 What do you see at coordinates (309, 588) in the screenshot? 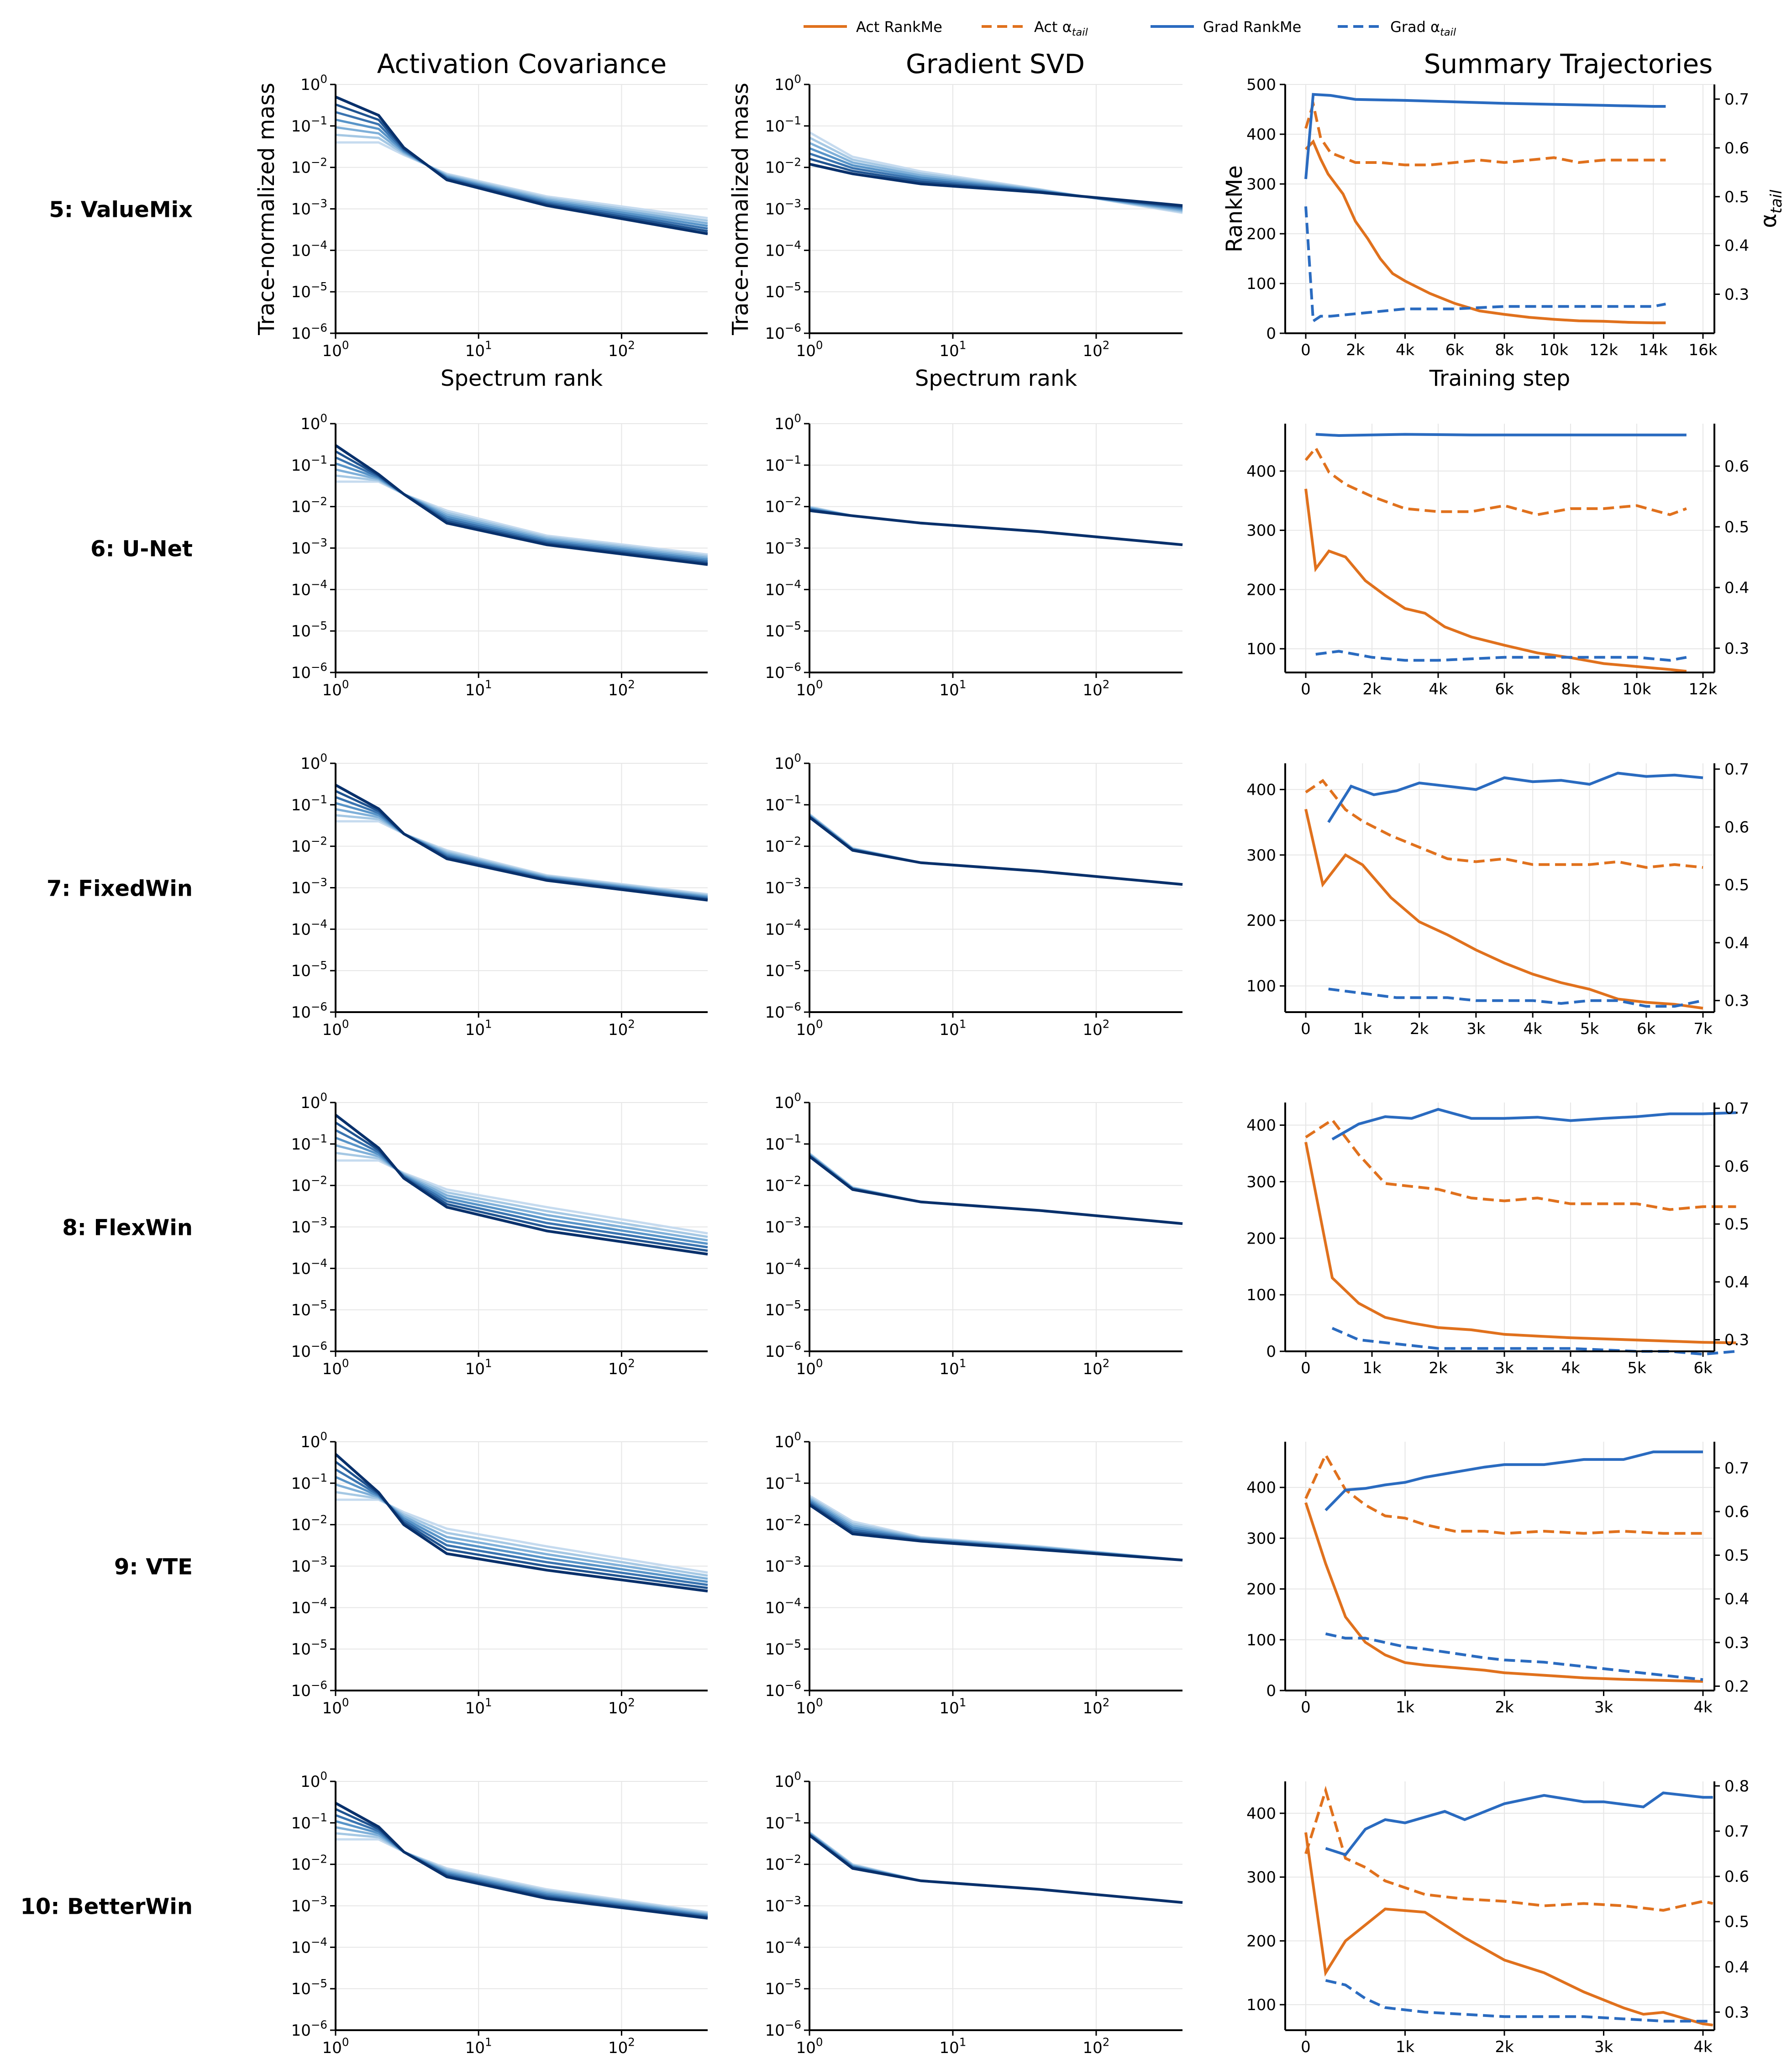
I see `y-tick-label: 10⁻⁴` at bounding box center [309, 588].